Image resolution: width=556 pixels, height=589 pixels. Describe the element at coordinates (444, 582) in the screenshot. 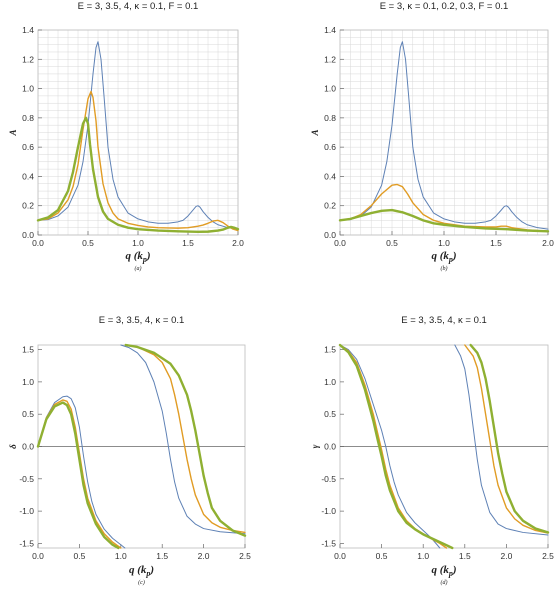

I see `panel-caption: (d)` at that location.